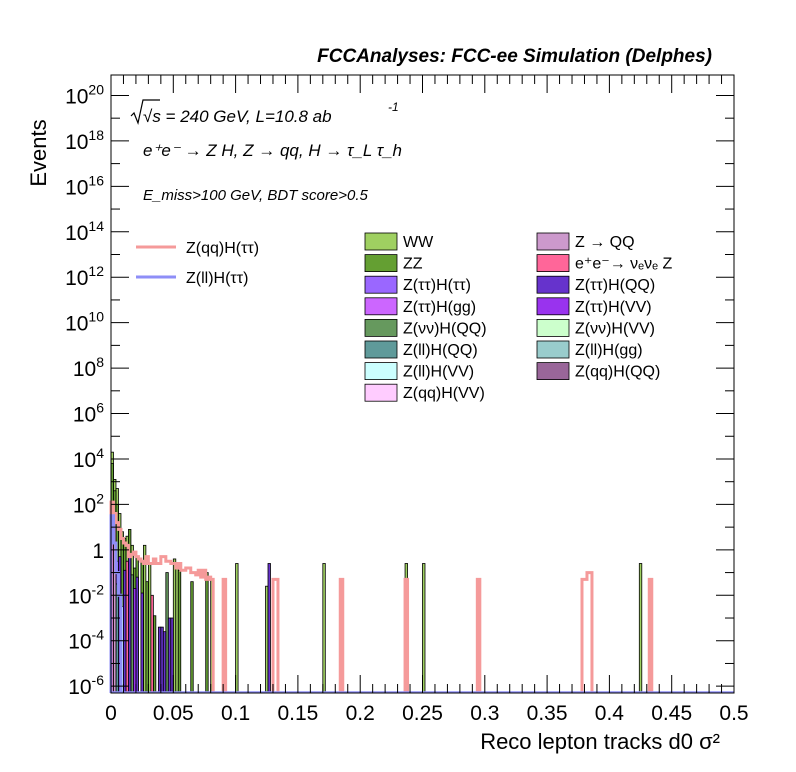 The image size is (796, 772). What do you see at coordinates (605, 242) in the screenshot?
I see `legend-label: Z → QQ` at bounding box center [605, 242].